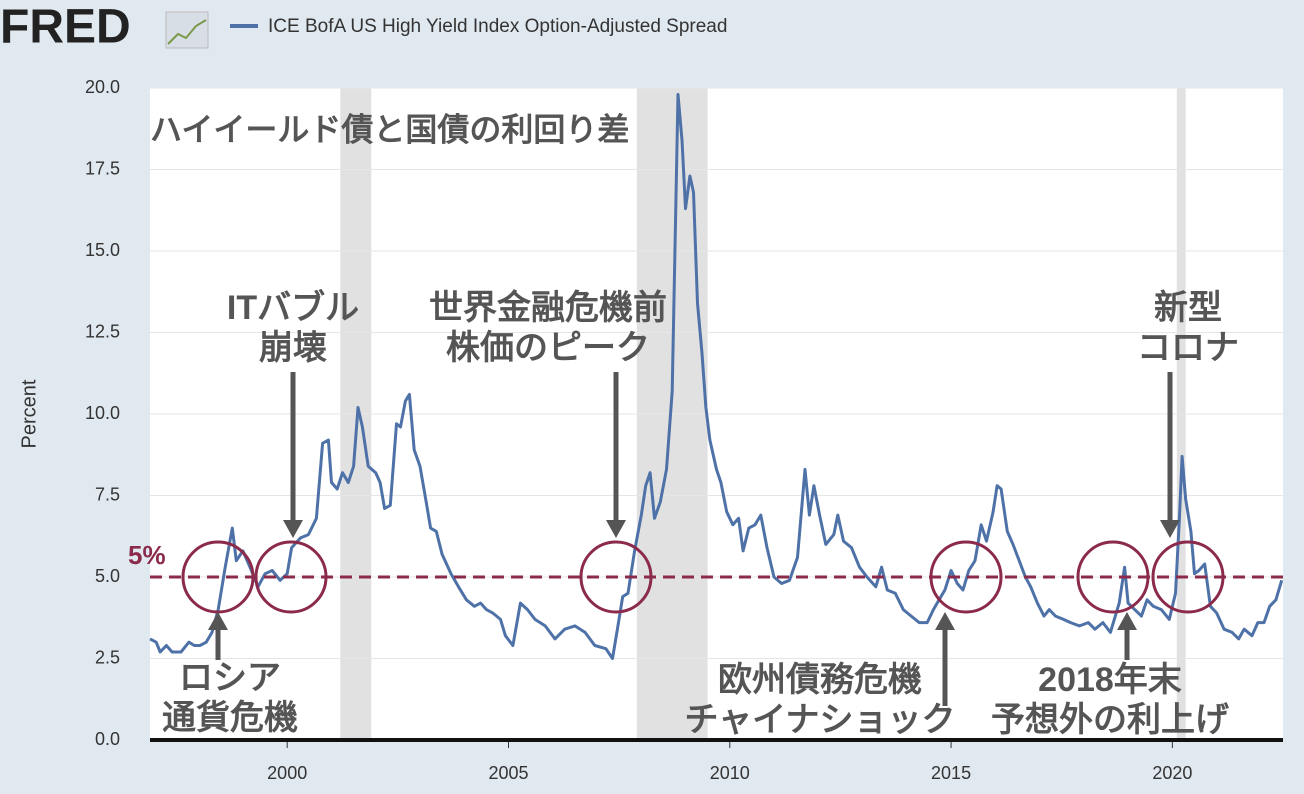 This screenshot has height=794, width=1304. Describe the element at coordinates (187, 30) in the screenshot. I see `logo-icon` at that location.